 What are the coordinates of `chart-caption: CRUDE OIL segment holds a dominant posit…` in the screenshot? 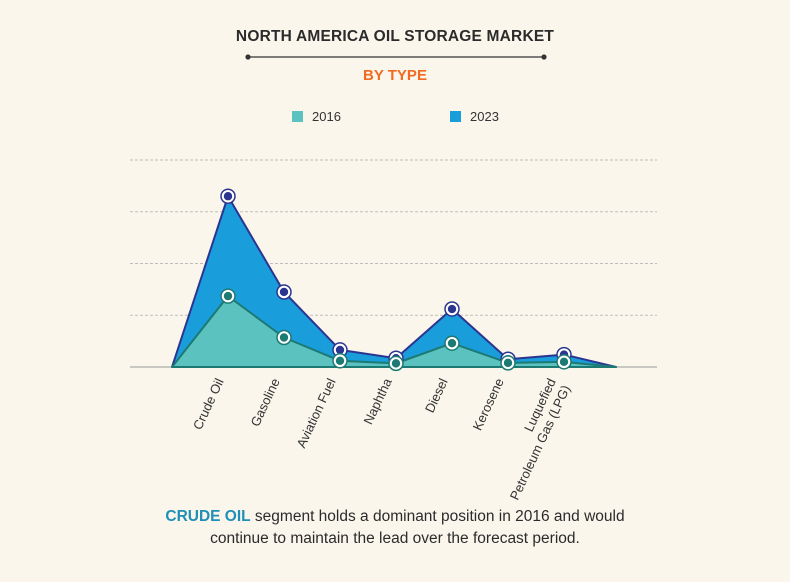 It's located at (395, 528).